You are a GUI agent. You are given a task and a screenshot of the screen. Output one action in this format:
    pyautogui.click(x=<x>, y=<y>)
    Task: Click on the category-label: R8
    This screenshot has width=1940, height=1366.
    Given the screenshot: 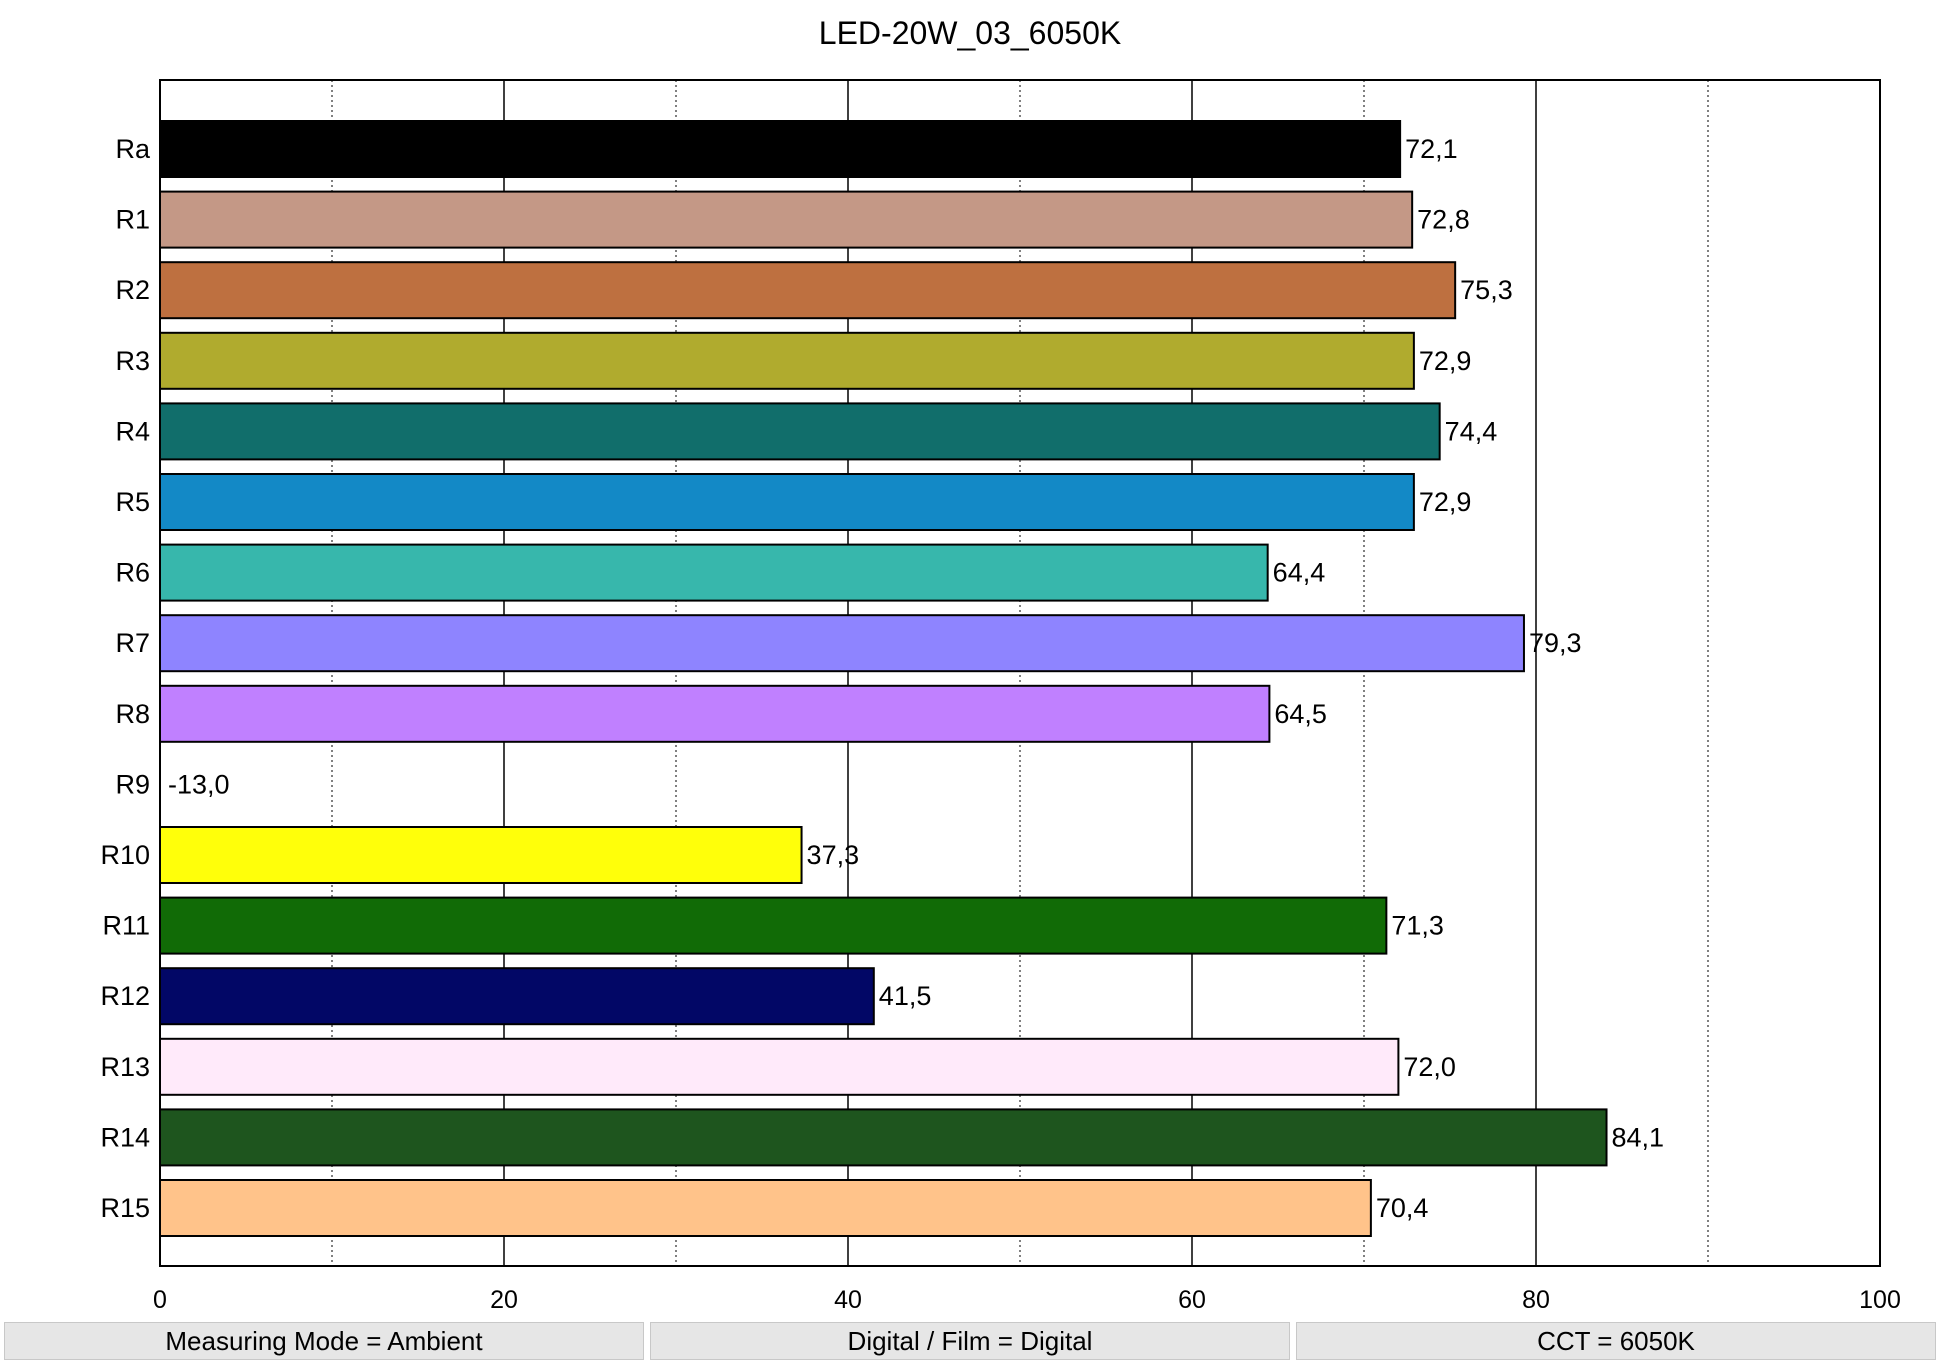 What is the action you would take?
    pyautogui.click(x=132, y=714)
    